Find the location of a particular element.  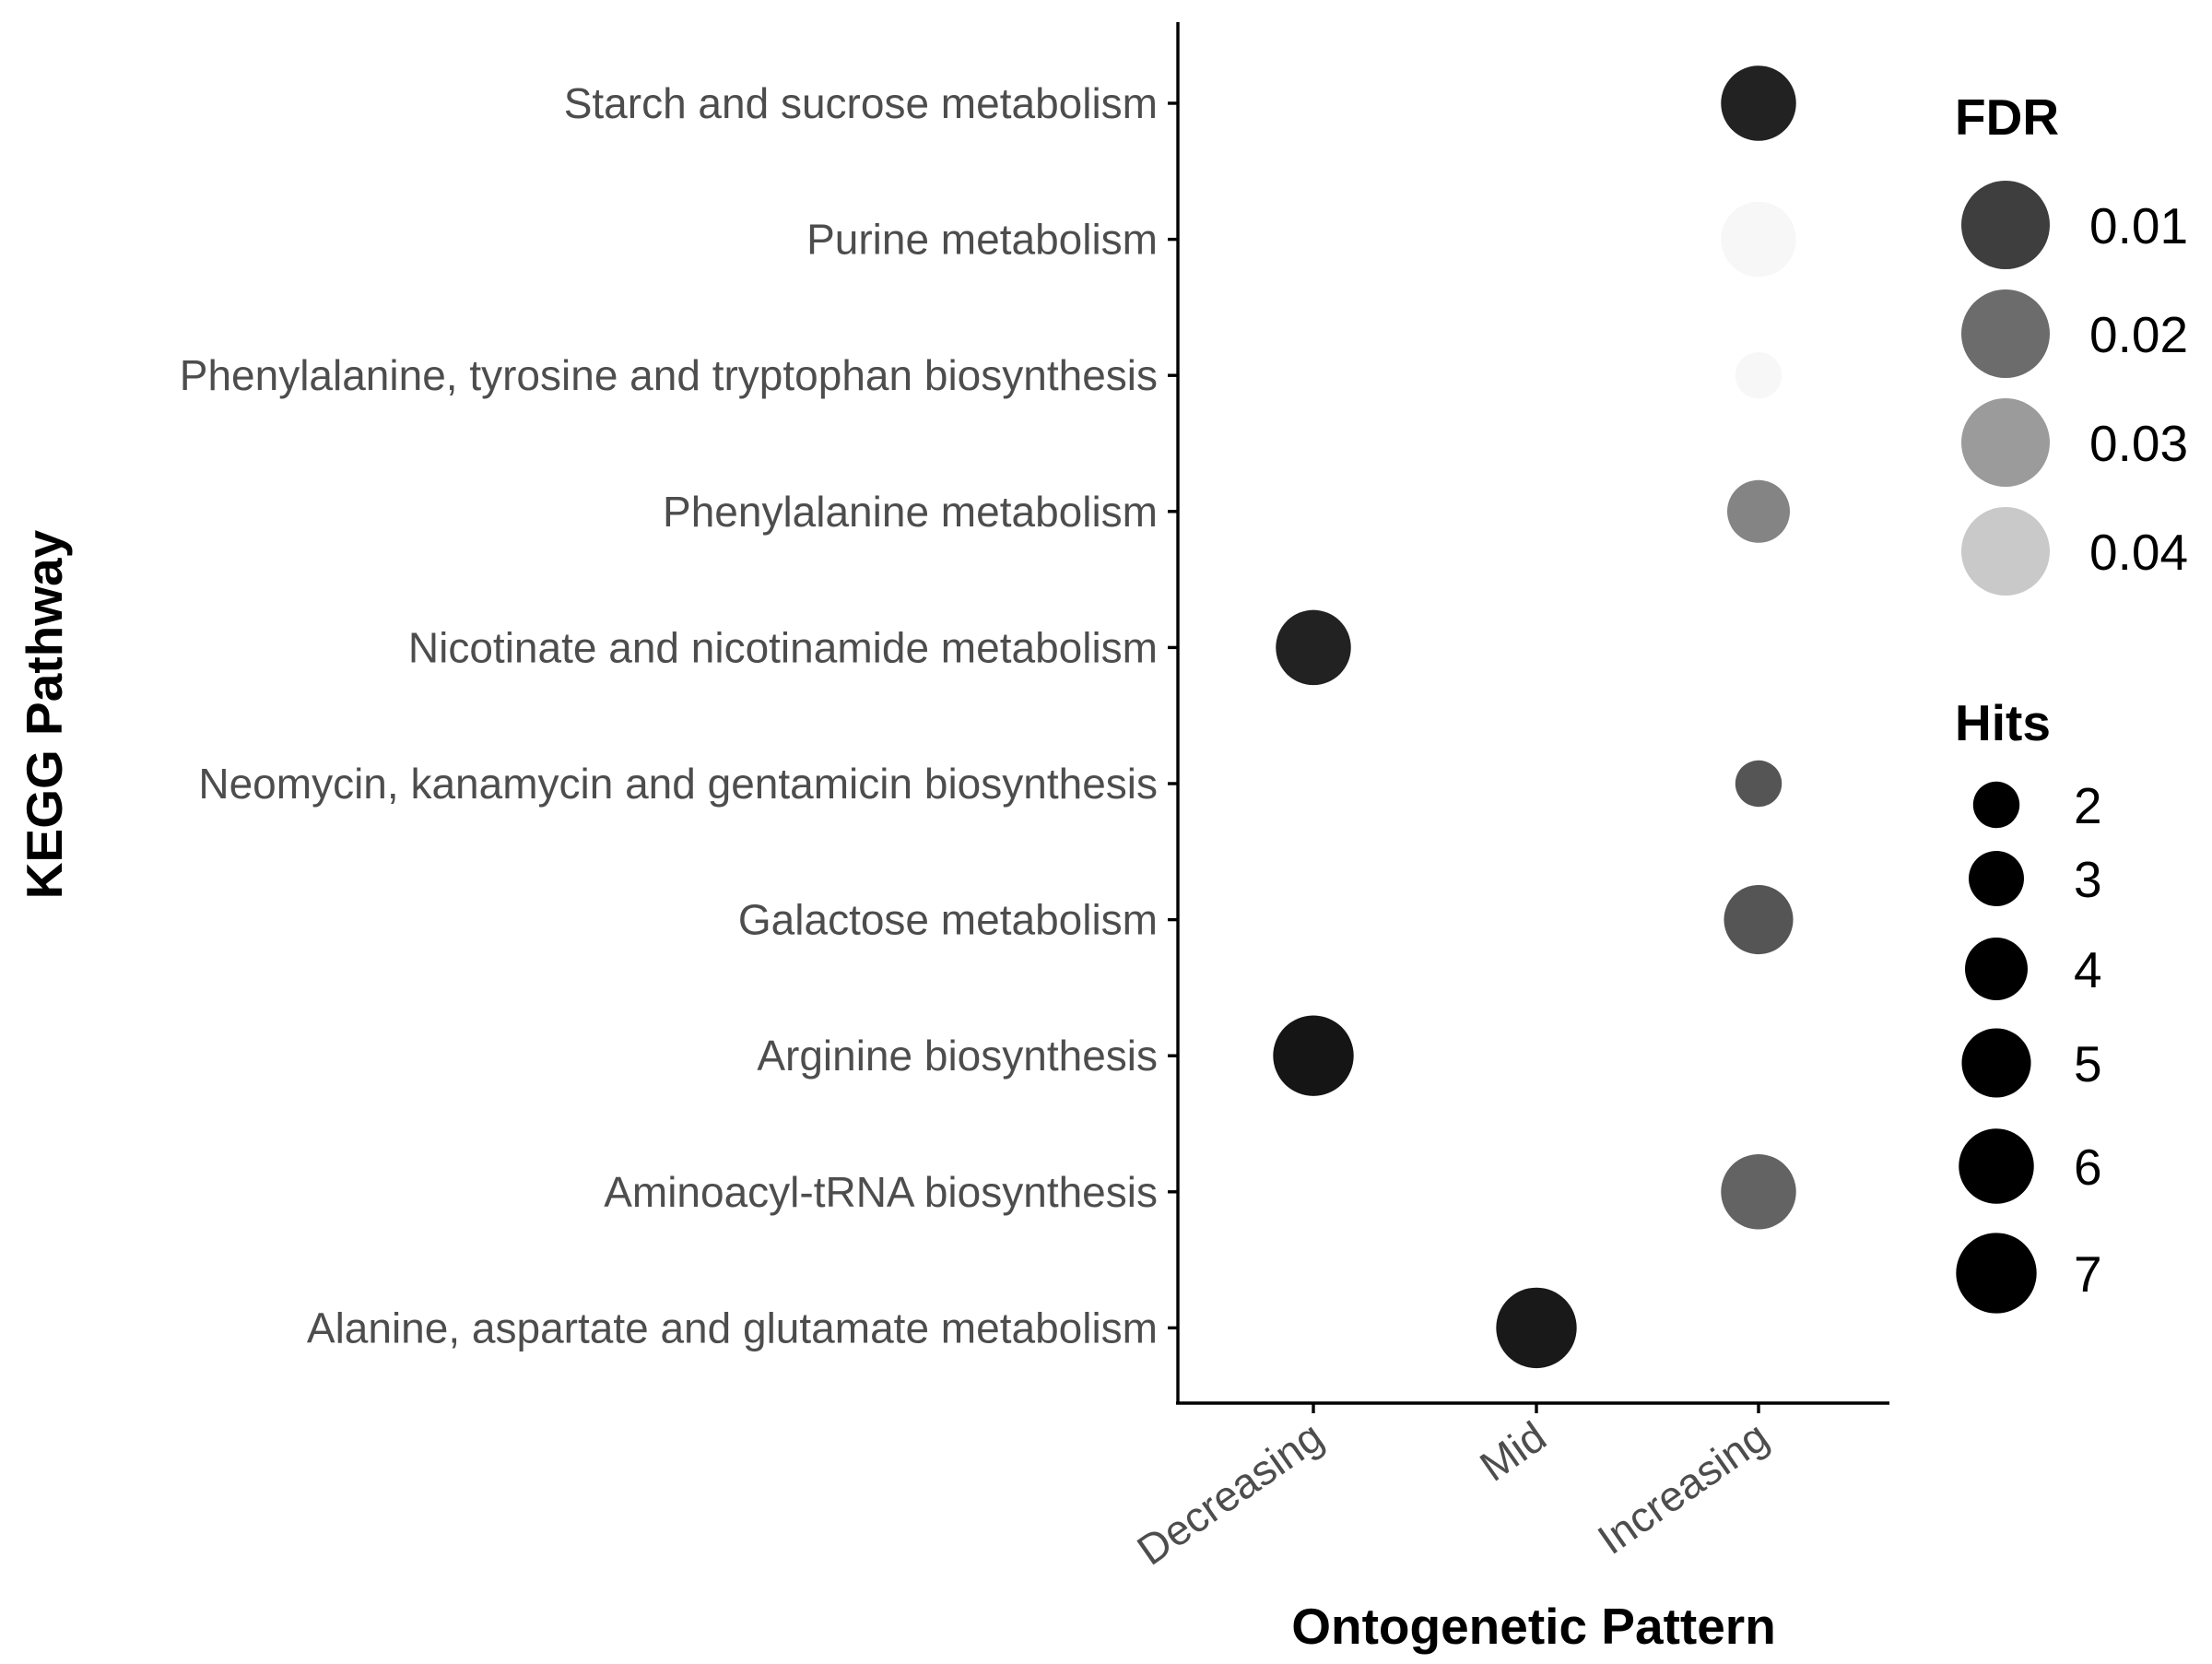

y-tick-label: Purine metabolism is located at coordinates (982, 240).